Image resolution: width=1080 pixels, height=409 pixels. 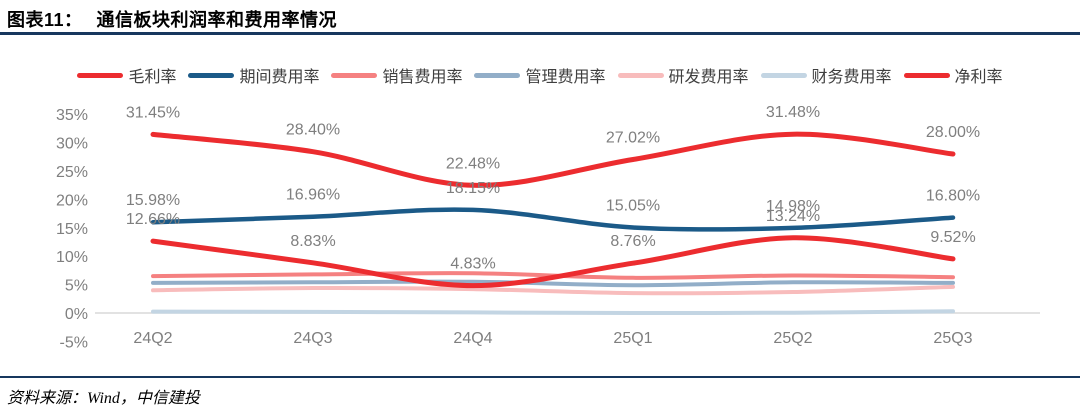 I want to click on series-line-管理费用率, so click(x=553, y=283).